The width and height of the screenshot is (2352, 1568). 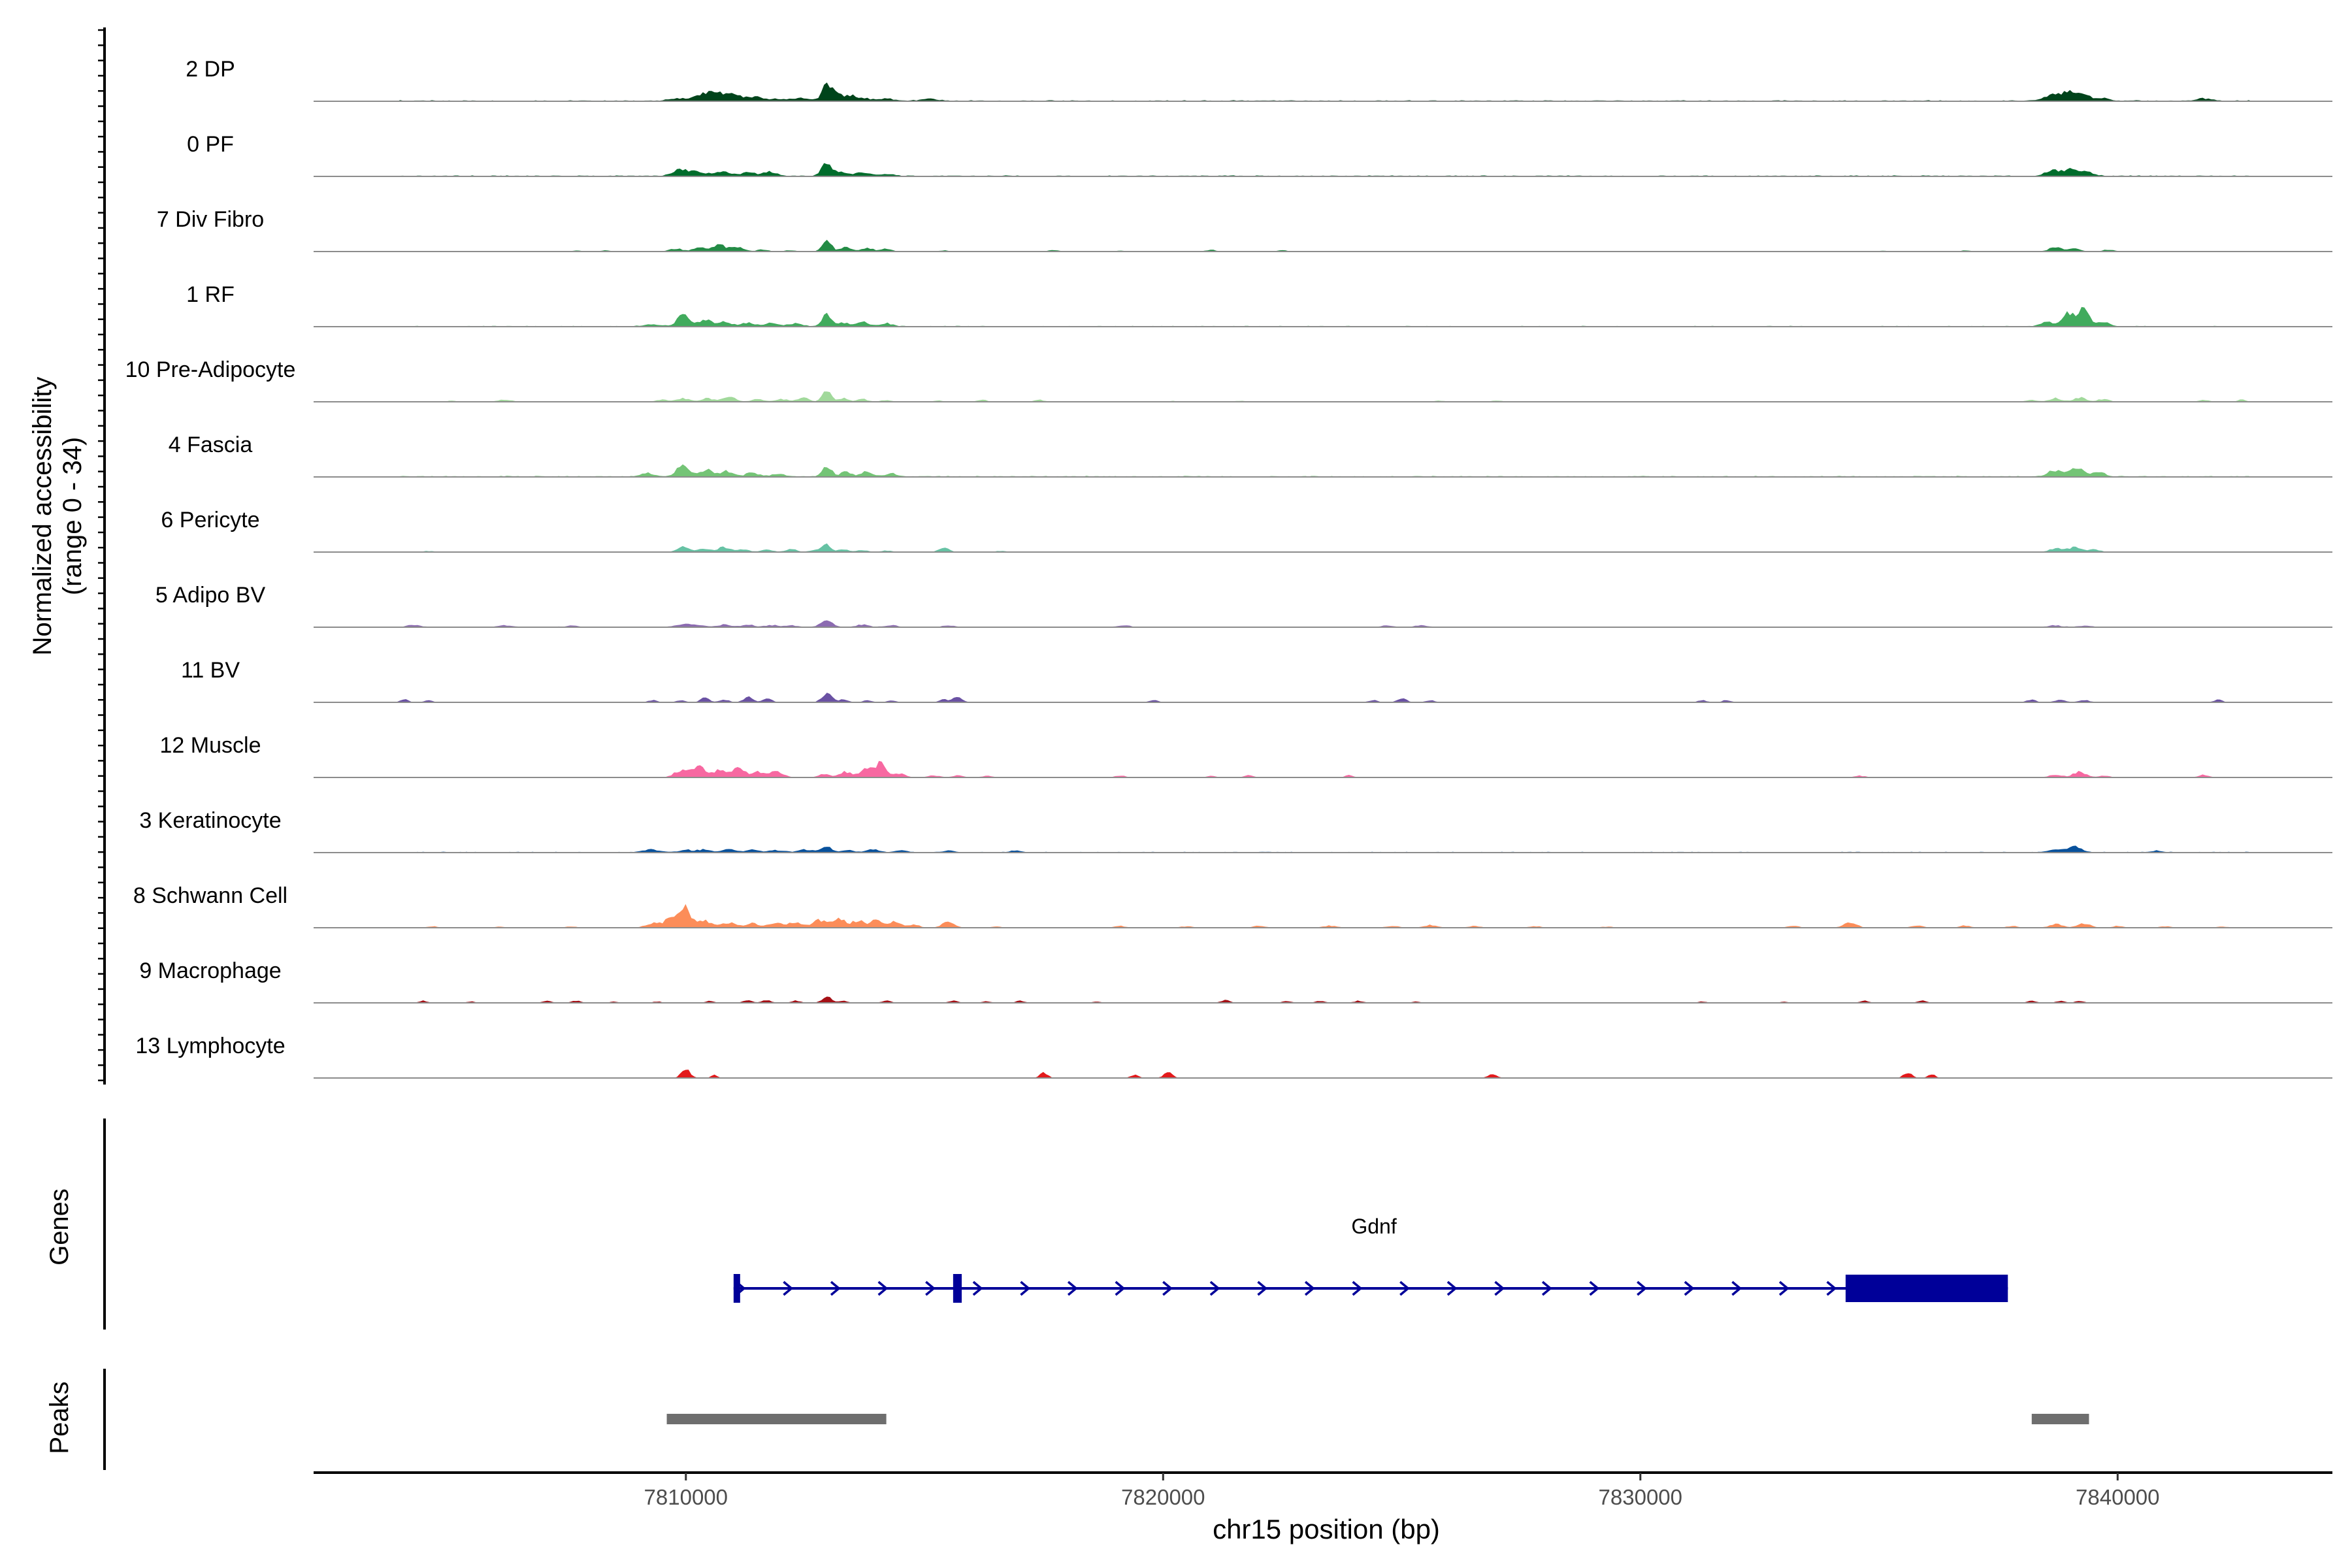 I want to click on track-2: 7 Div Fibro, so click(x=1244, y=229).